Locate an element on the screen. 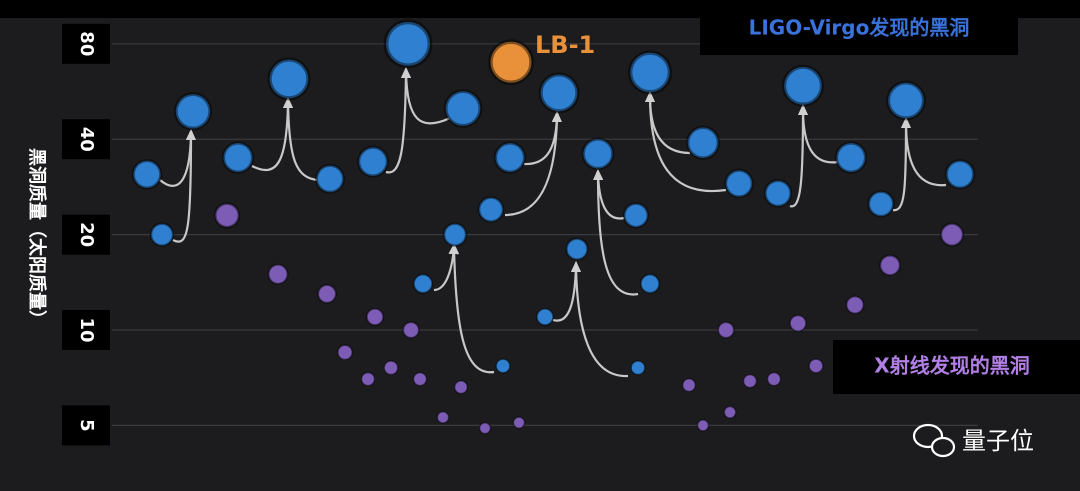 The height and width of the screenshot is (491, 1080). y-axis-label: 黑洞质量（太阳质量） is located at coordinates (37, 238).